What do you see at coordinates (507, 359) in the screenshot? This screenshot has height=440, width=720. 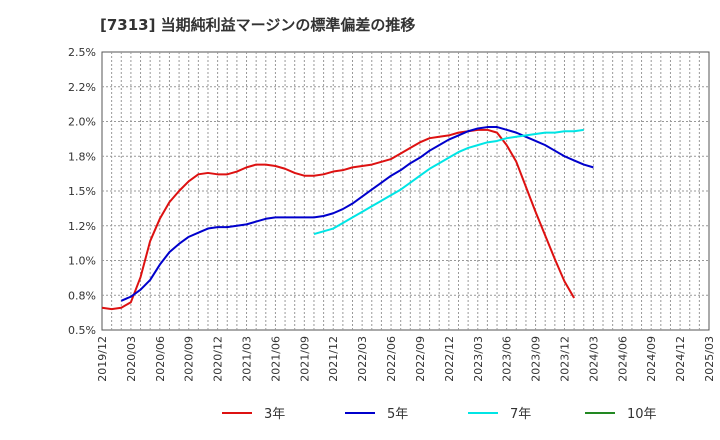 I see `x-tick-label: 2023/06` at bounding box center [507, 359].